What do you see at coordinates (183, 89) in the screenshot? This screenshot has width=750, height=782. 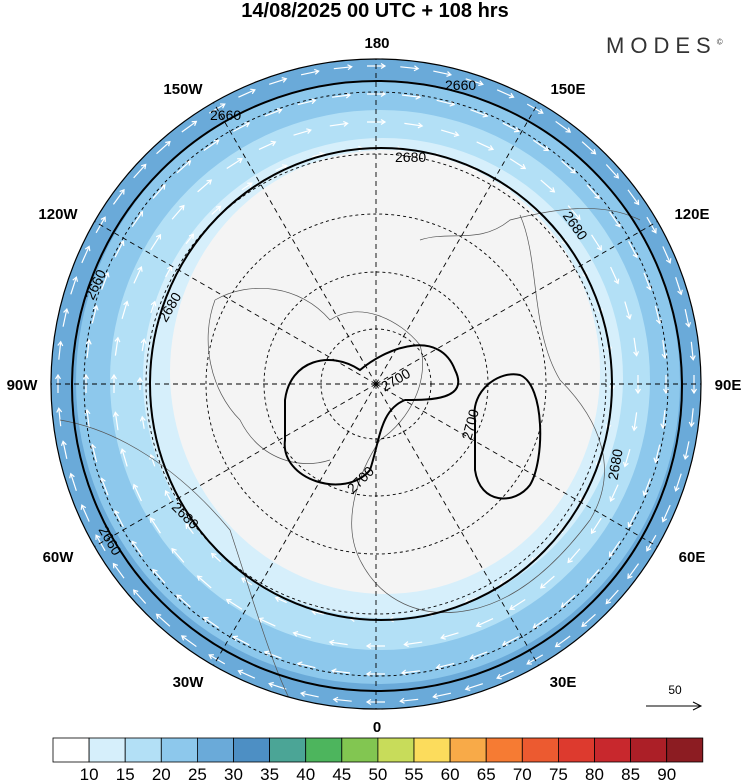 I see `lon-label-150w: 150W` at bounding box center [183, 89].